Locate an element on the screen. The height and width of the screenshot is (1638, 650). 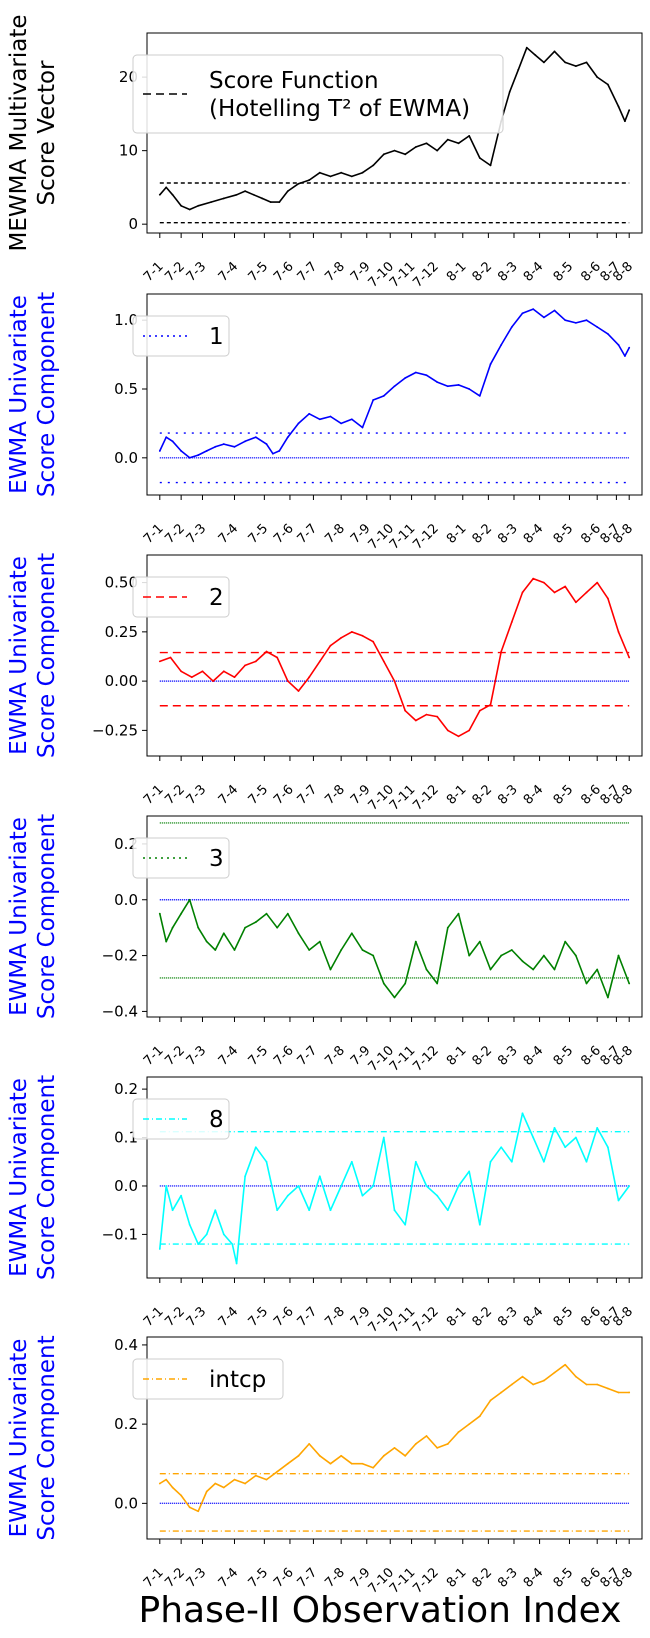
legend-box is located at coordinates (181, 1119).